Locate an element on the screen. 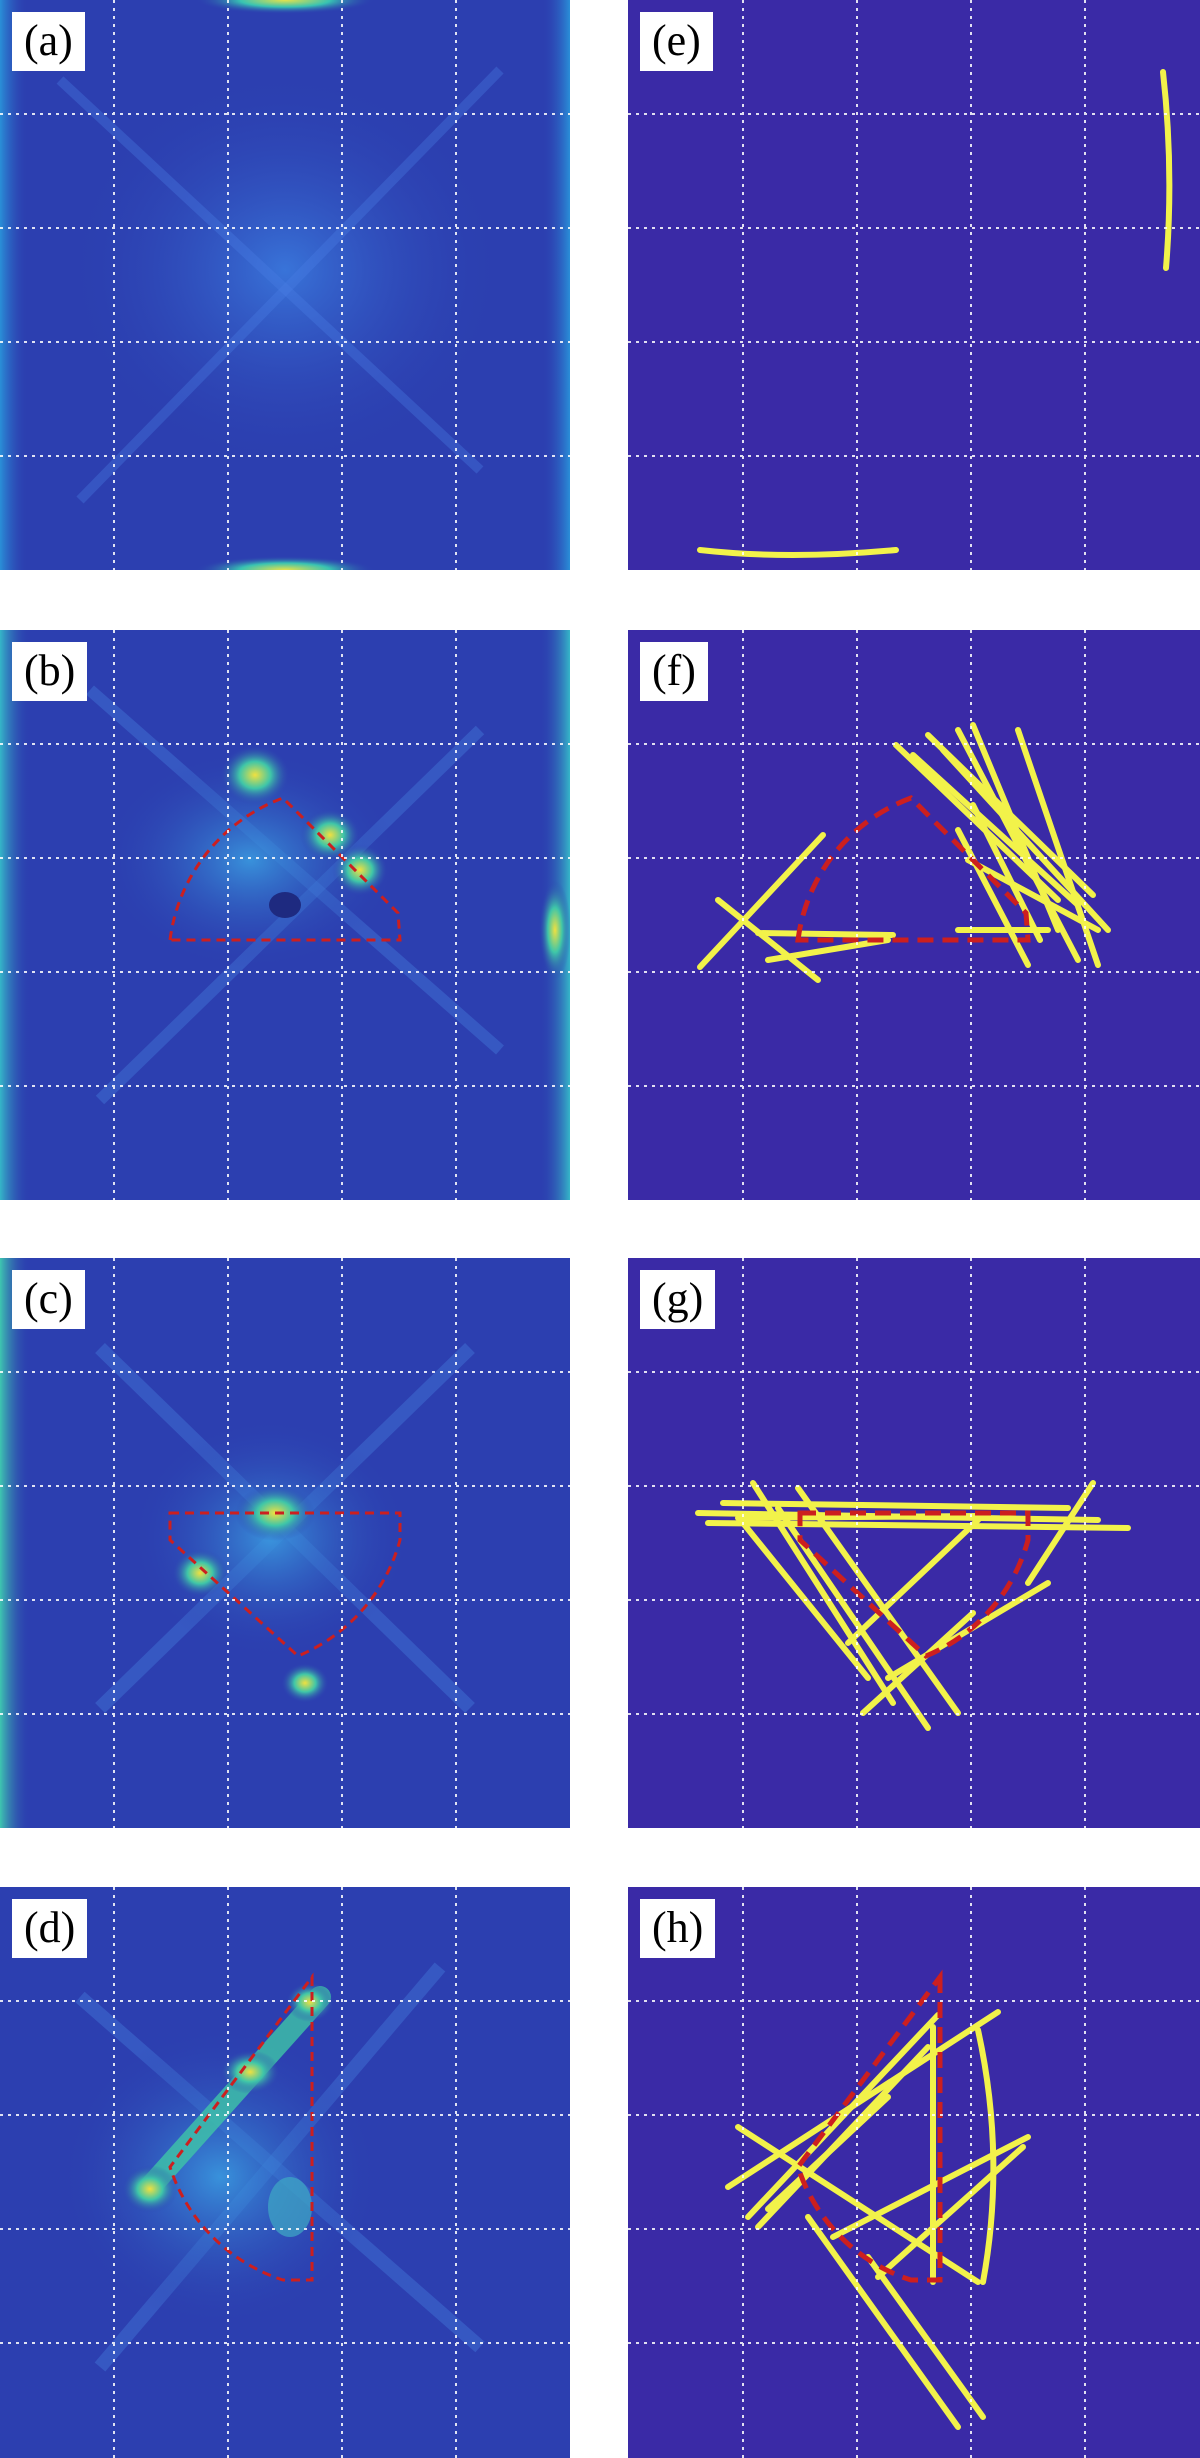 The width and height of the screenshot is (1200, 2458). panel-label: (h) is located at coordinates (678, 1928).